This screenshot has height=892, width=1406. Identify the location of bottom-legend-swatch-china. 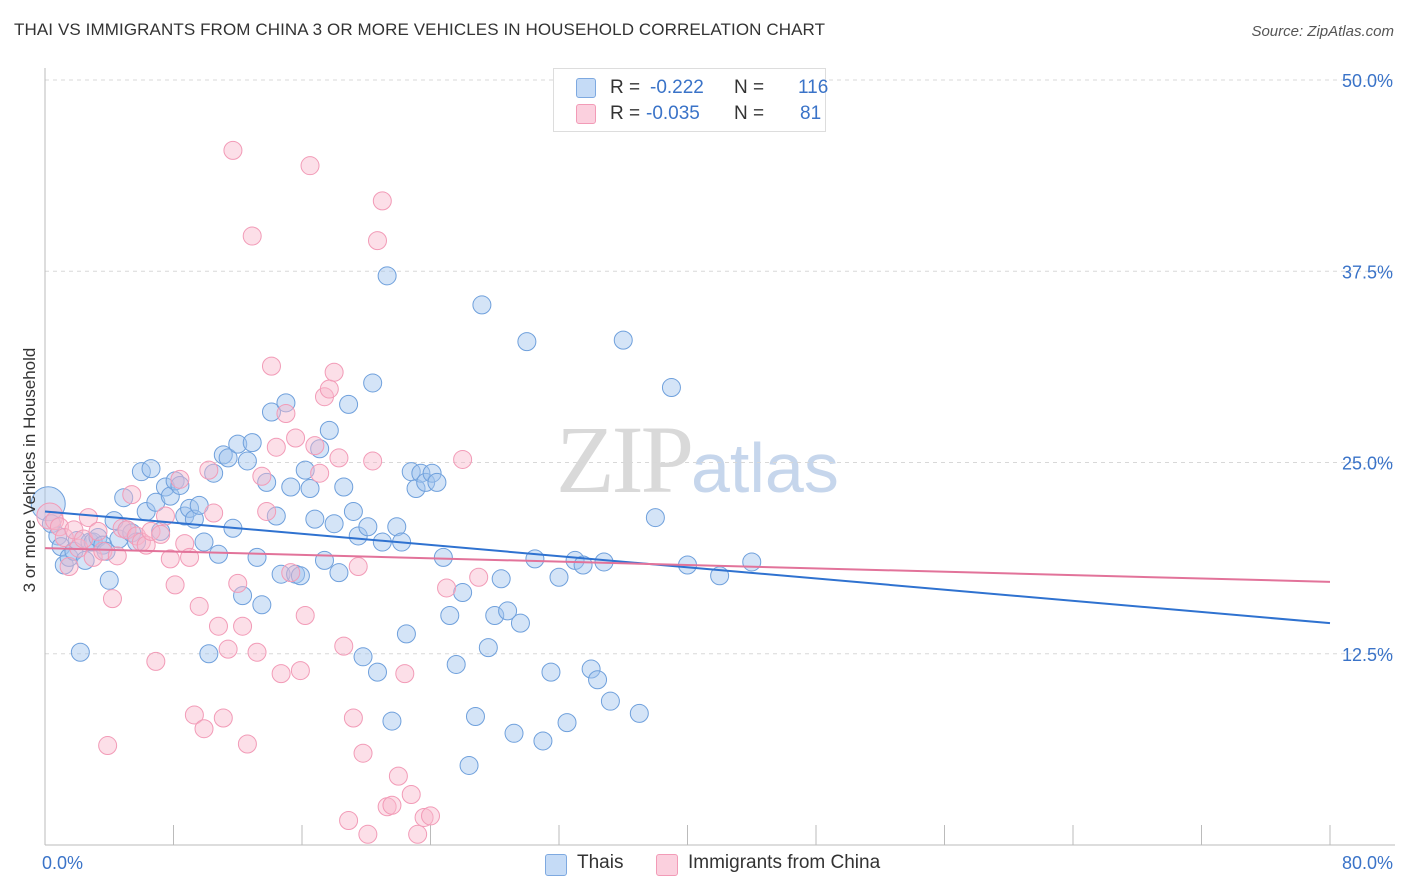
(667, 865).